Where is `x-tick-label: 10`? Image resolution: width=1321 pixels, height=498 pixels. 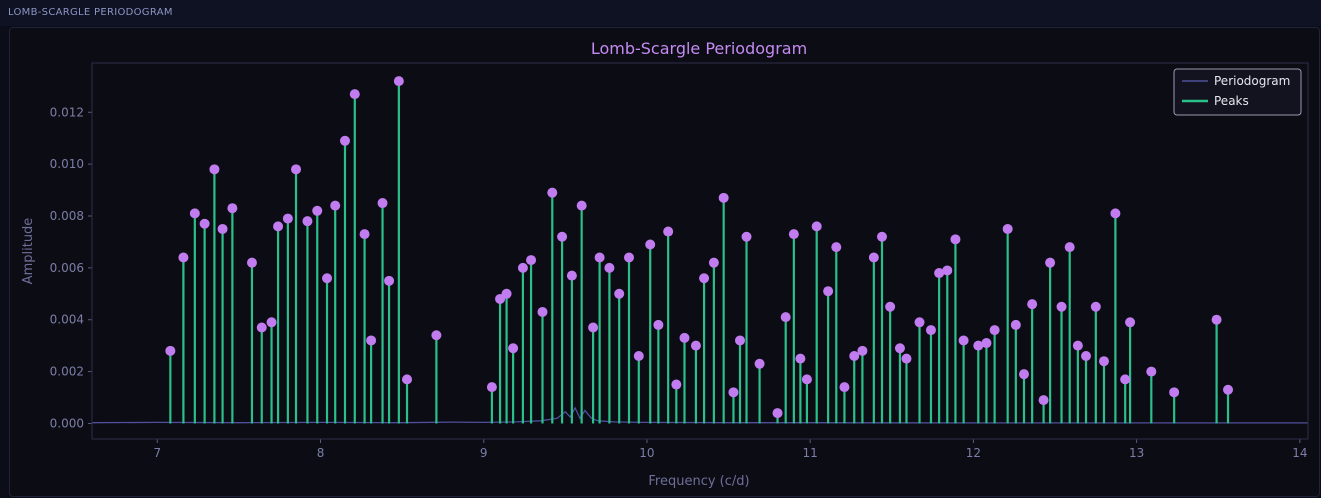
x-tick-label: 10 is located at coordinates (646, 453).